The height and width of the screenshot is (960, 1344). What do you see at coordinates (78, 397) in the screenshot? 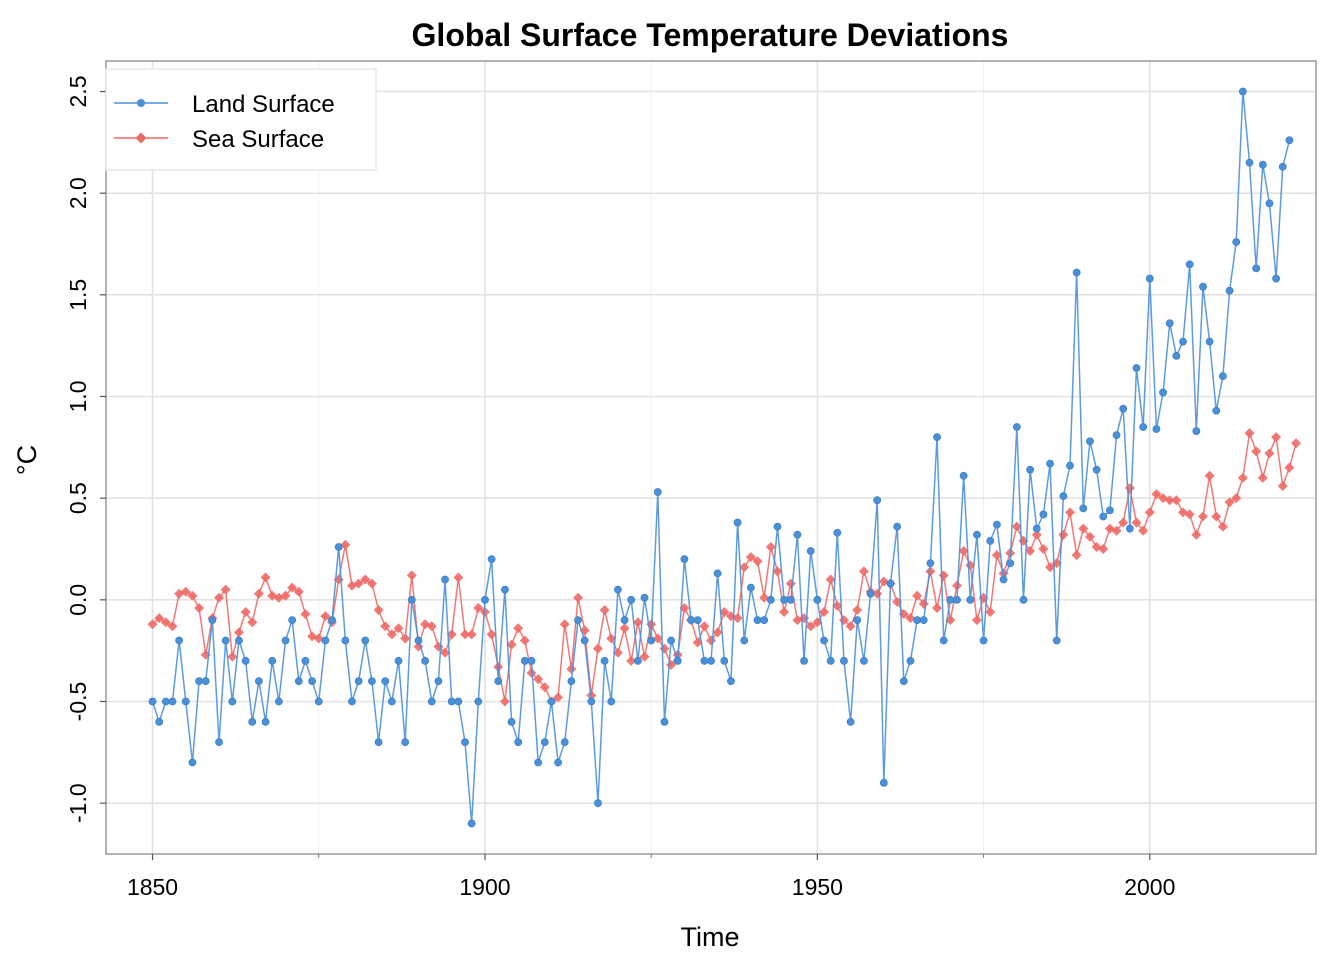
I see `y-tick-label: 1.0` at bounding box center [78, 397].